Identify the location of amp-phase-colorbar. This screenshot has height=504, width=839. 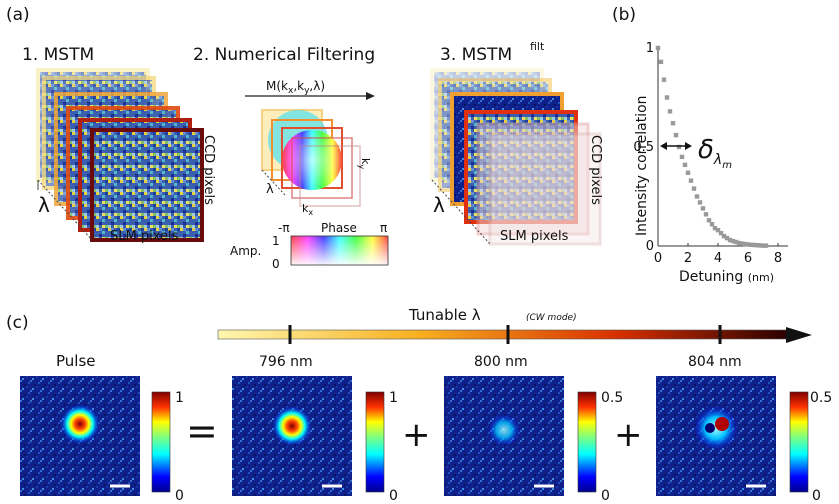
(339, 250).